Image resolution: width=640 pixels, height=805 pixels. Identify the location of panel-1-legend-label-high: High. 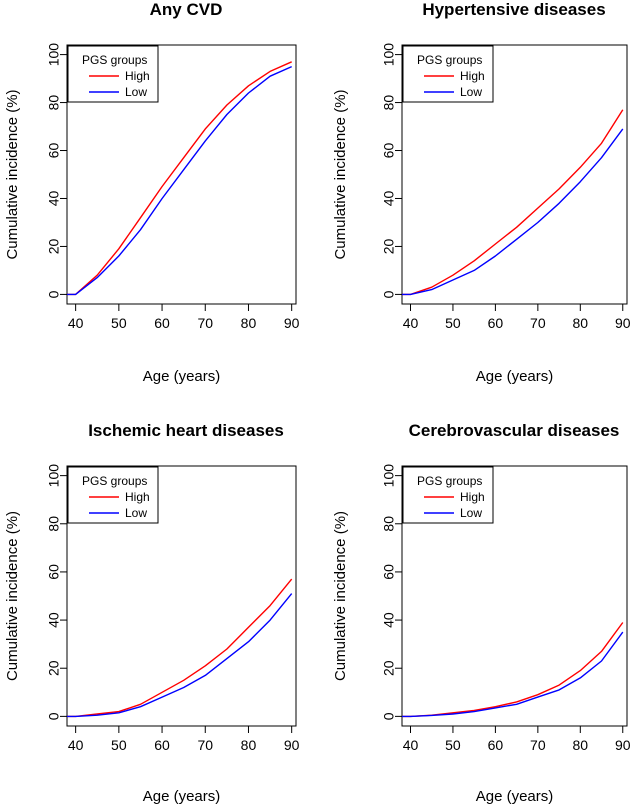
(472, 76).